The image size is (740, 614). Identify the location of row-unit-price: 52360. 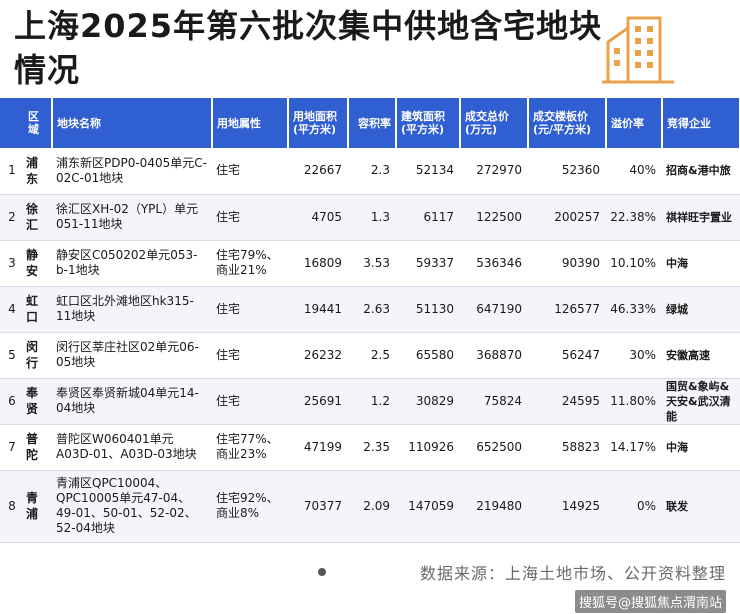
(567, 171).